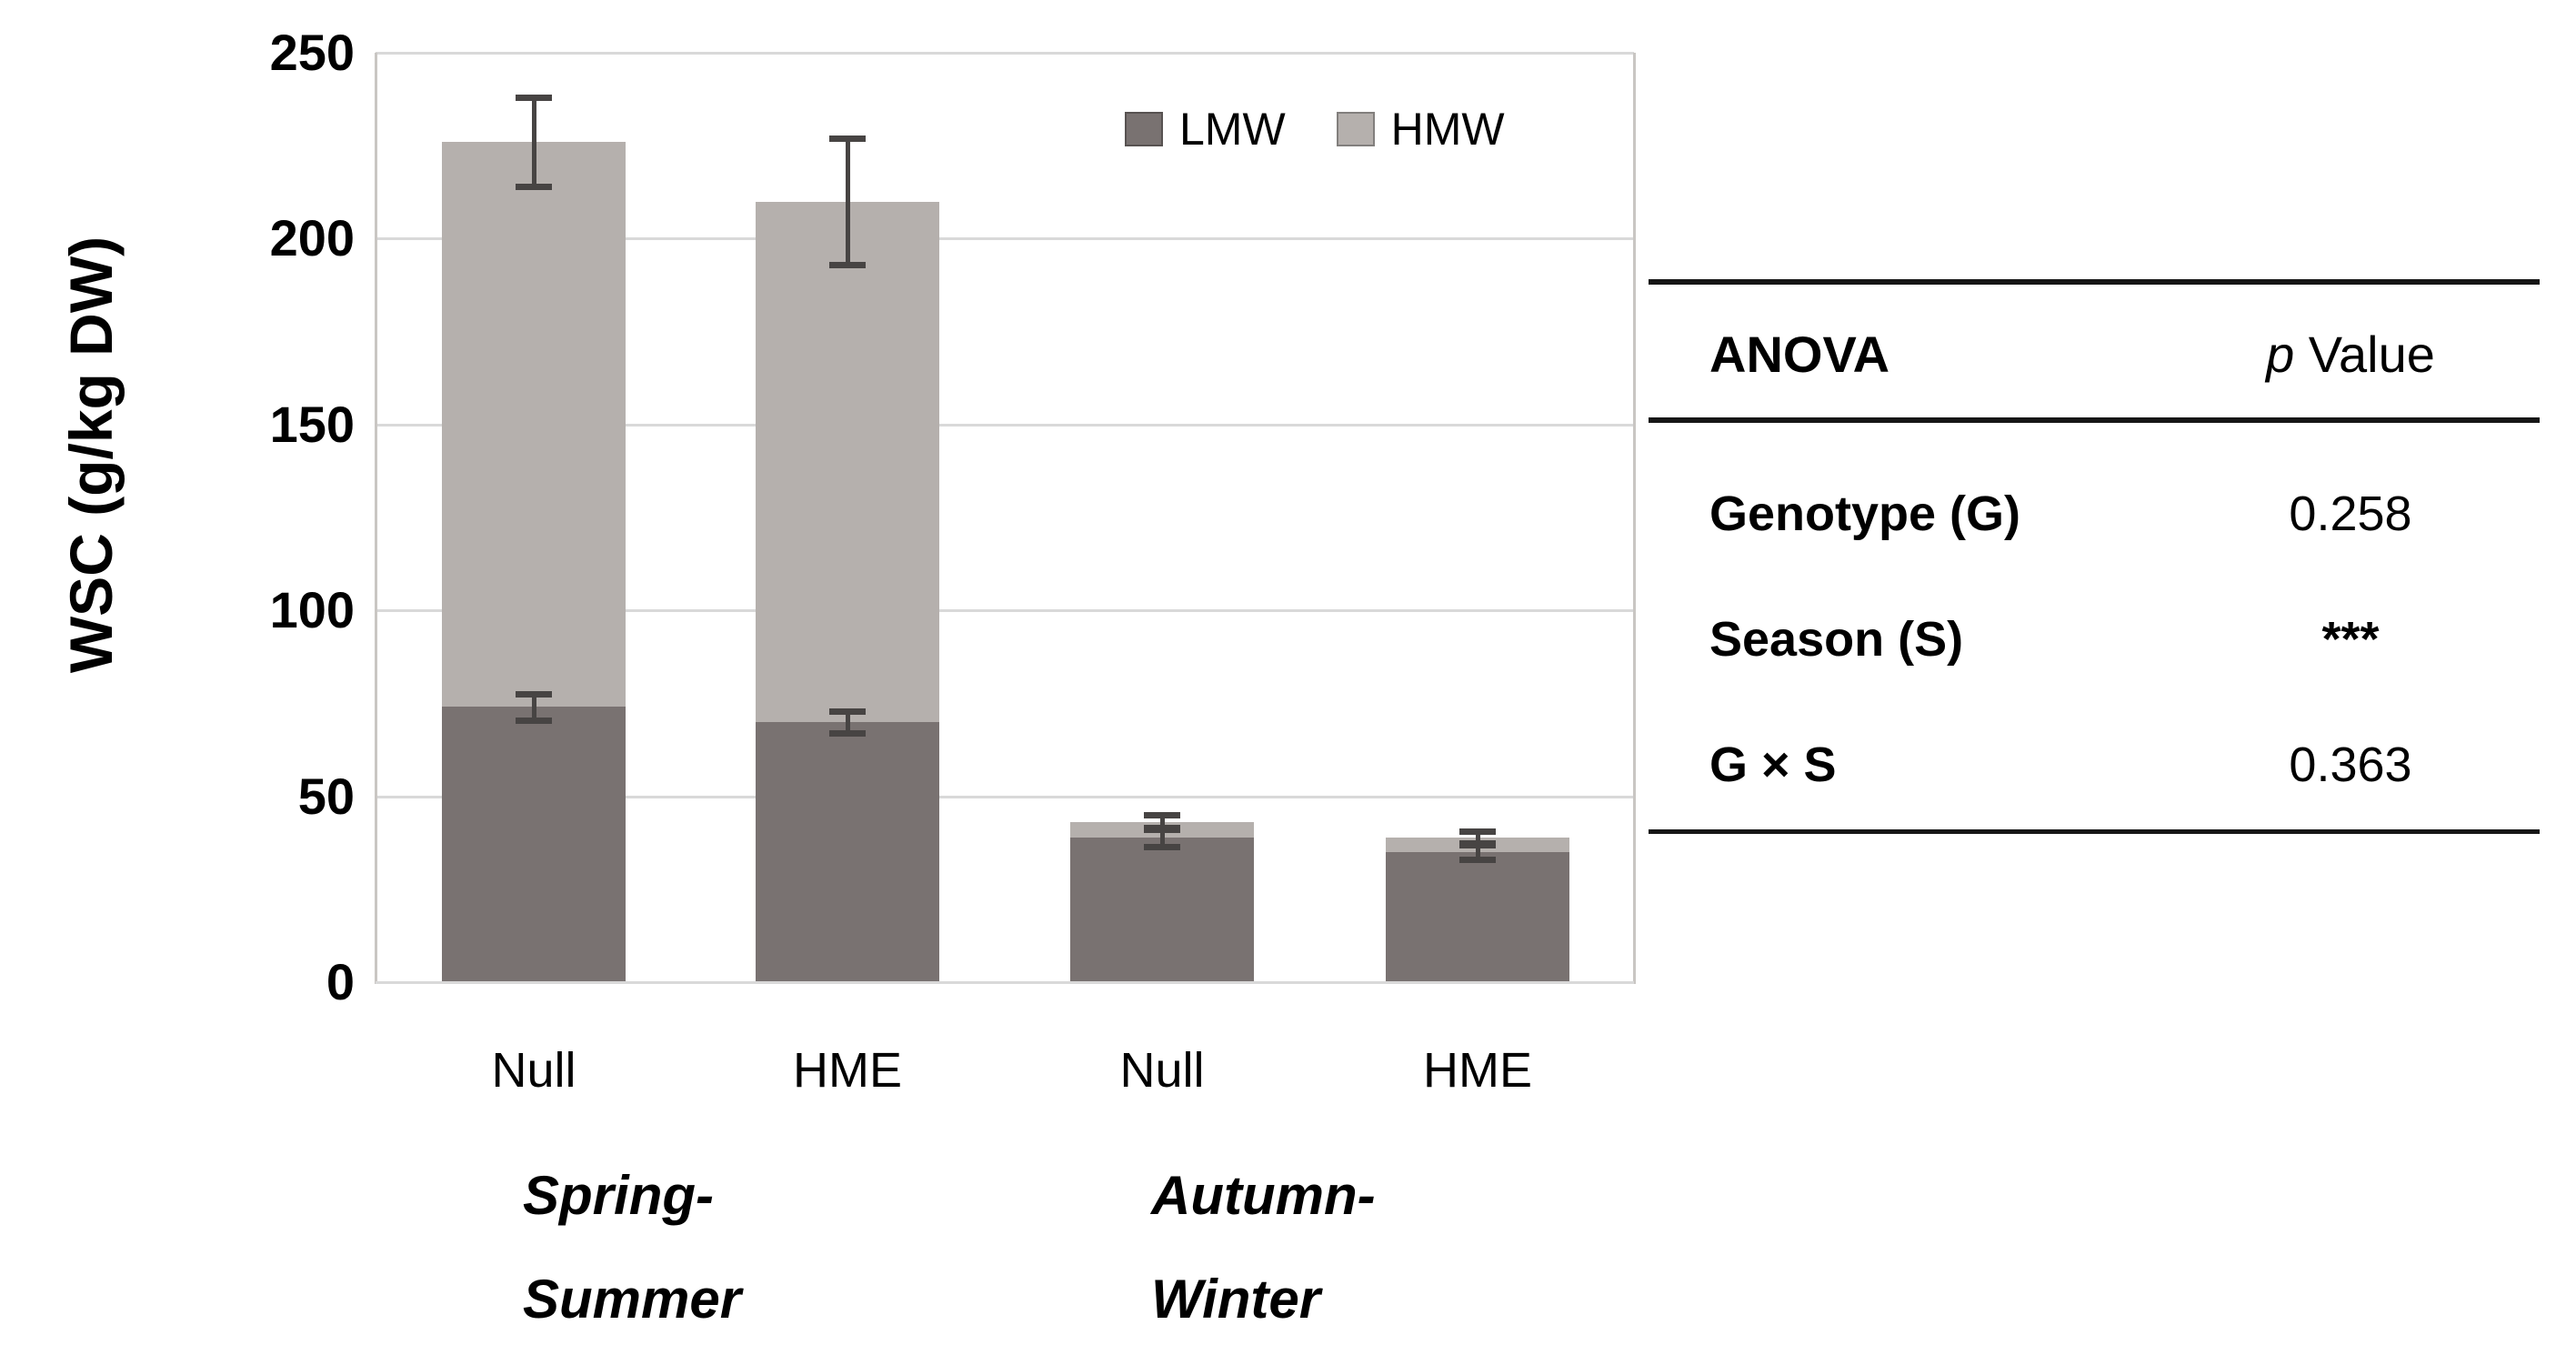  I want to click on table-header-rule, so click(2094, 420).